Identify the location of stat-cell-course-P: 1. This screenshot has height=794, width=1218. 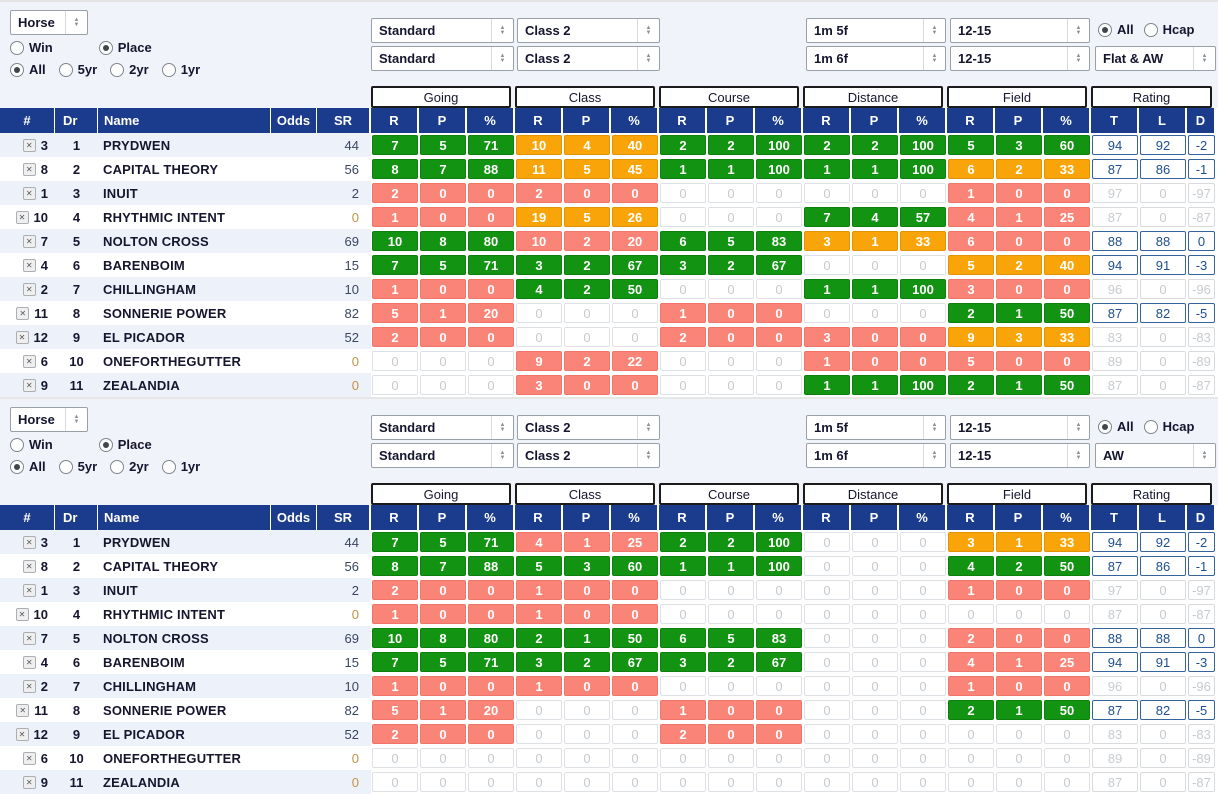
(731, 566).